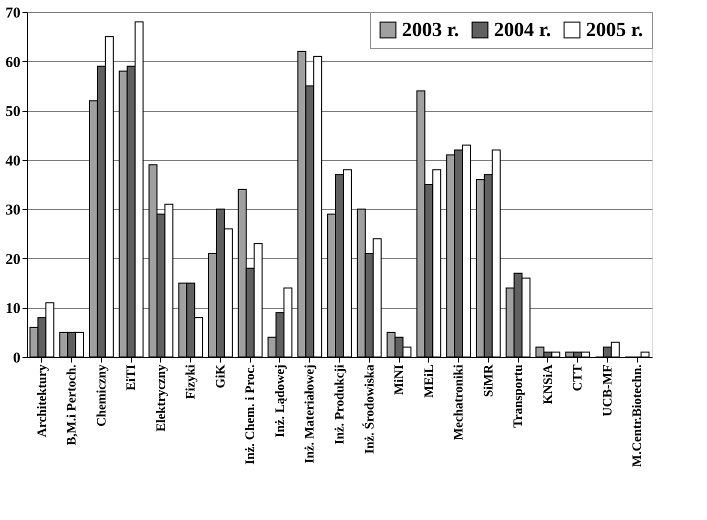  What do you see at coordinates (615, 30) in the screenshot?
I see `legend-label: 2005 r.` at bounding box center [615, 30].